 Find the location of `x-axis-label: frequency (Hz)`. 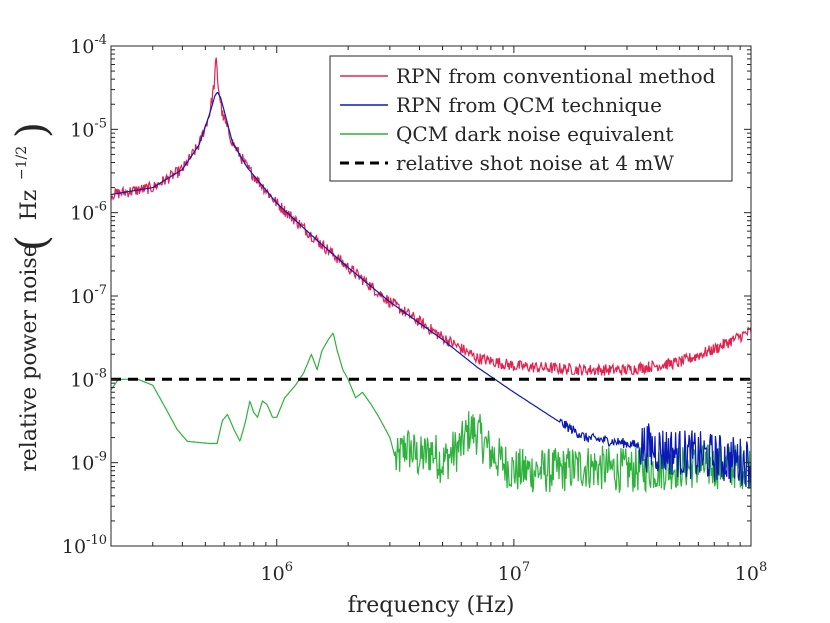

x-axis-label: frequency (Hz) is located at coordinates (431, 605).